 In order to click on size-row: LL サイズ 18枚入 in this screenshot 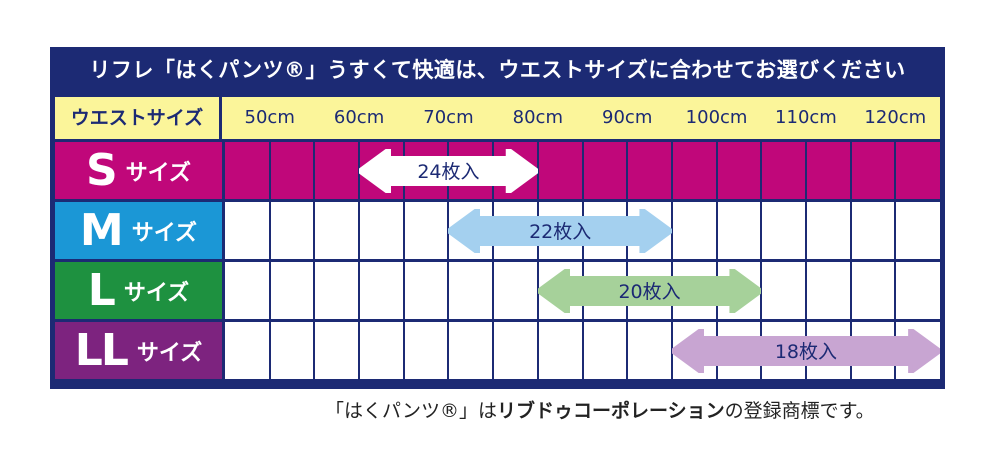, I will do `click(497, 350)`.